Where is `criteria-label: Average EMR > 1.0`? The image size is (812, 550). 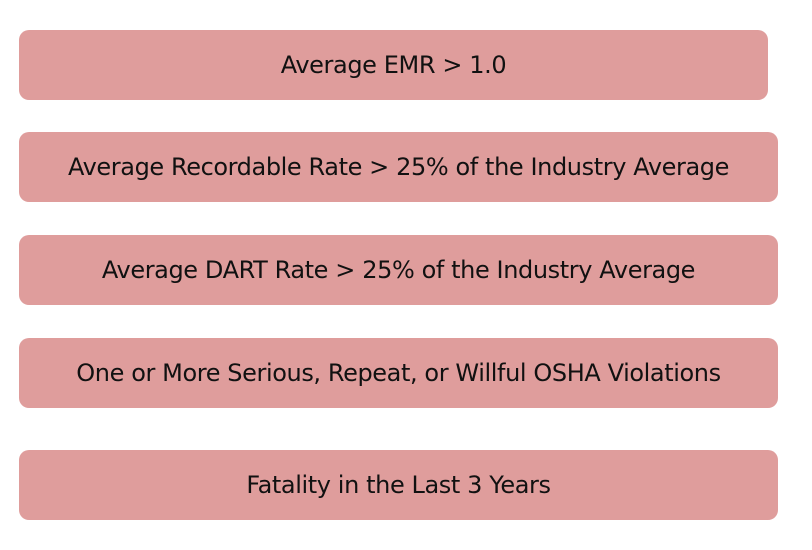
criteria-label: Average EMR > 1.0 is located at coordinates (393, 65).